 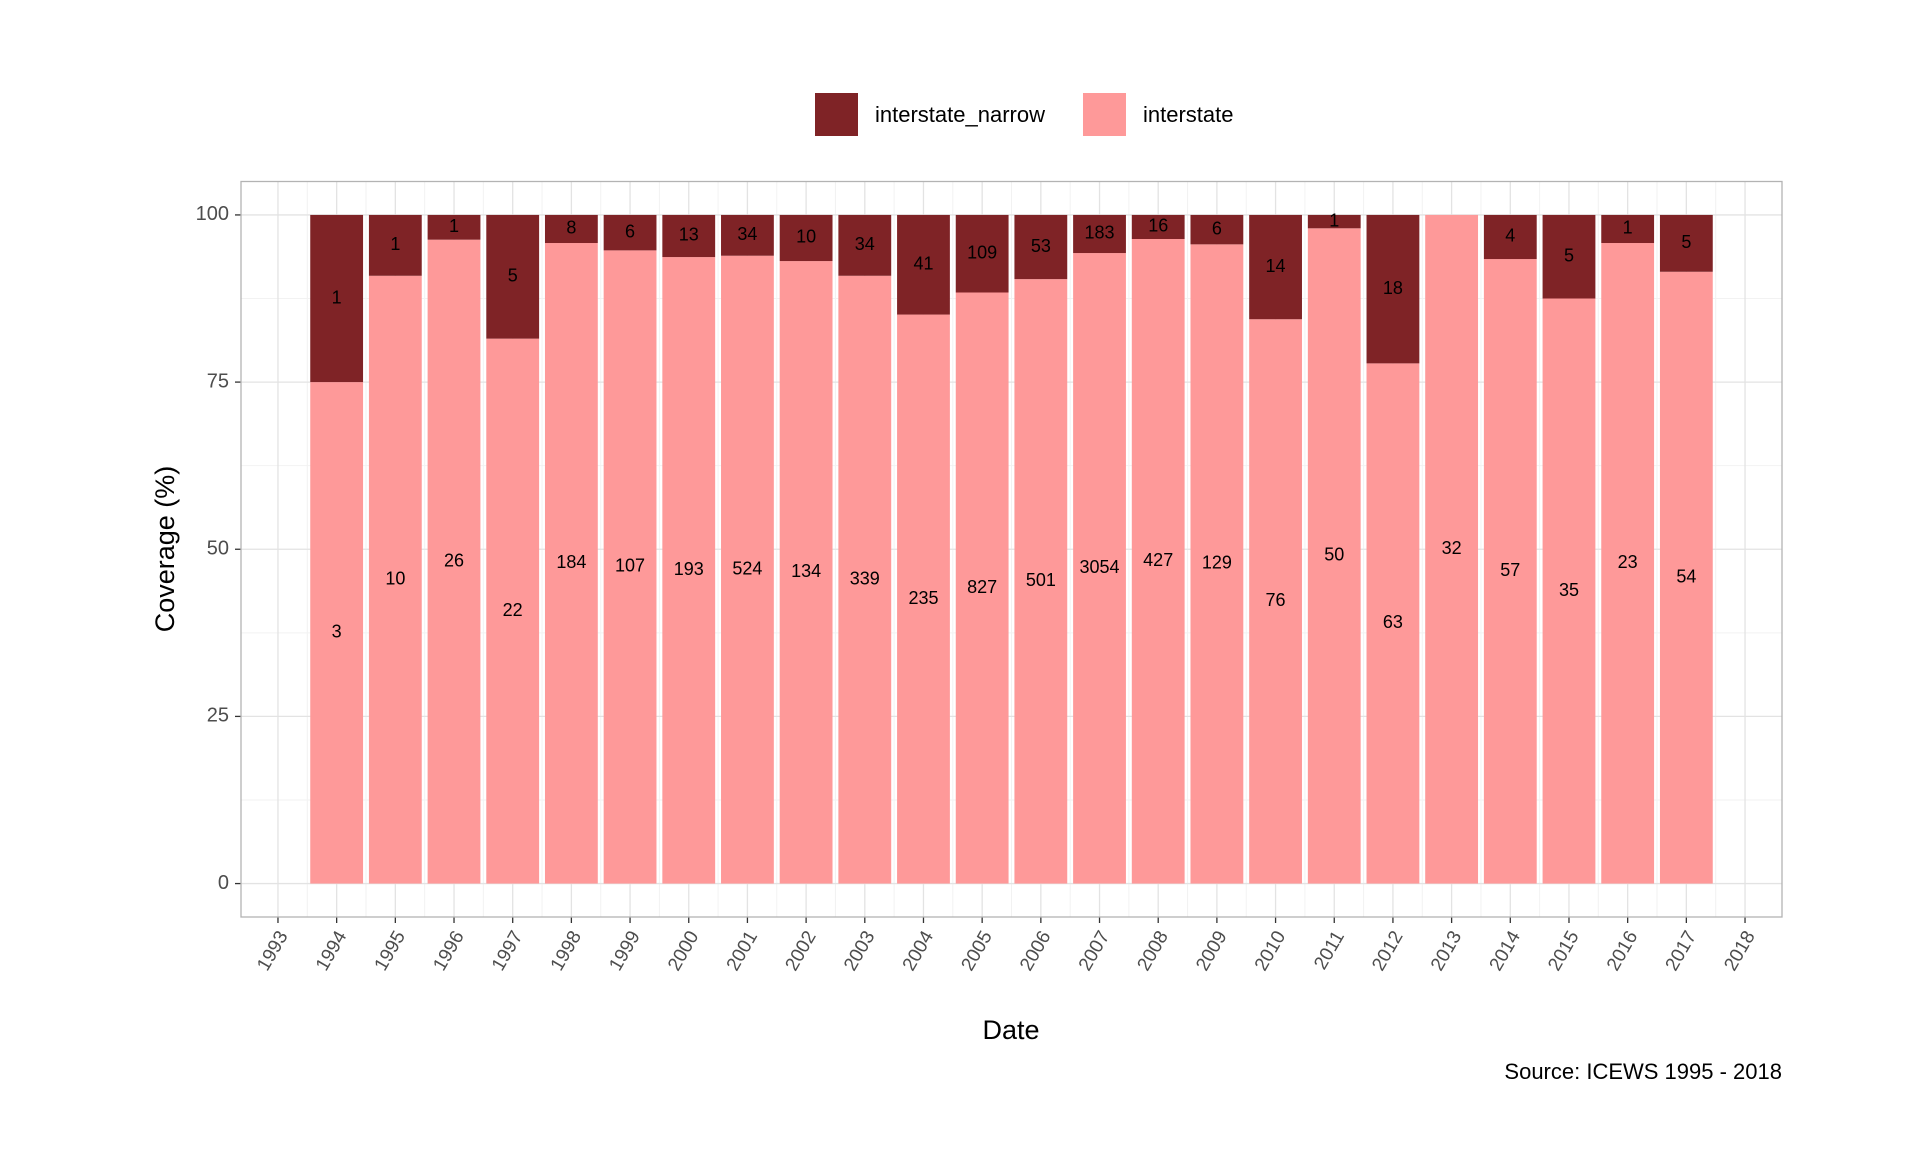 I want to click on data-label: 26, so click(x=454, y=560).